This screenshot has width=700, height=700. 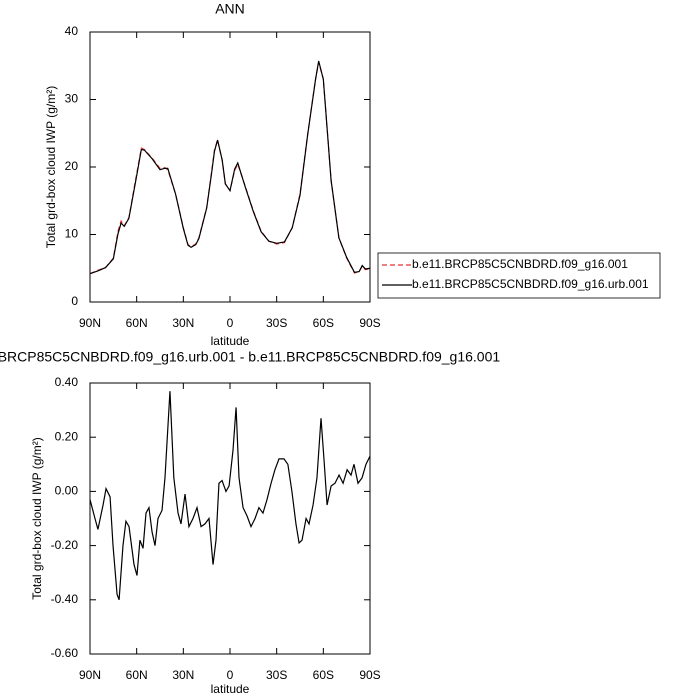 What do you see at coordinates (65, 545) in the screenshot?
I see `y-tick-label: -0.20` at bounding box center [65, 545].